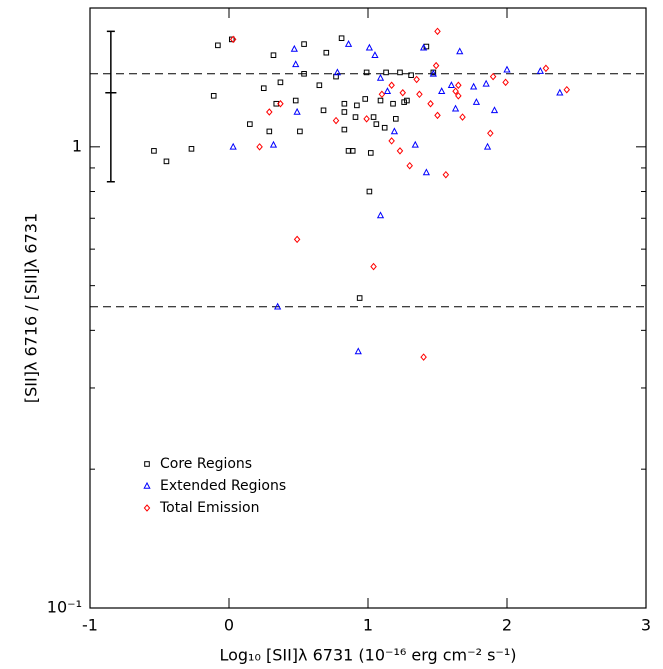 Image resolution: width=663 pixels, height=669 pixels. I want to click on y-tick-label: 1, so click(77, 145).